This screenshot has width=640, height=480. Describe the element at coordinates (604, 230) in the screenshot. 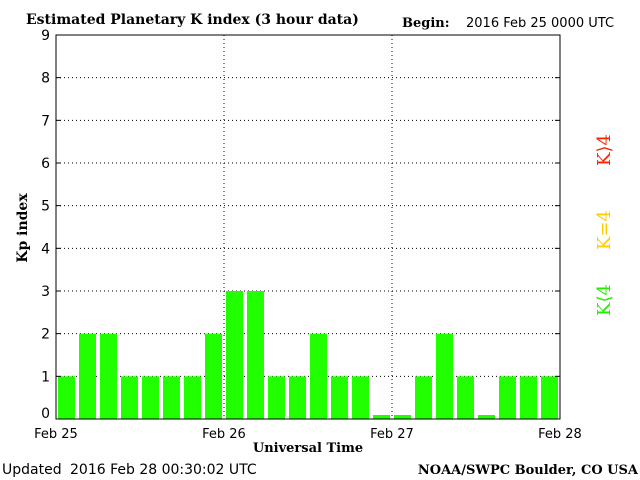

I see `legend-item: K=4` at that location.